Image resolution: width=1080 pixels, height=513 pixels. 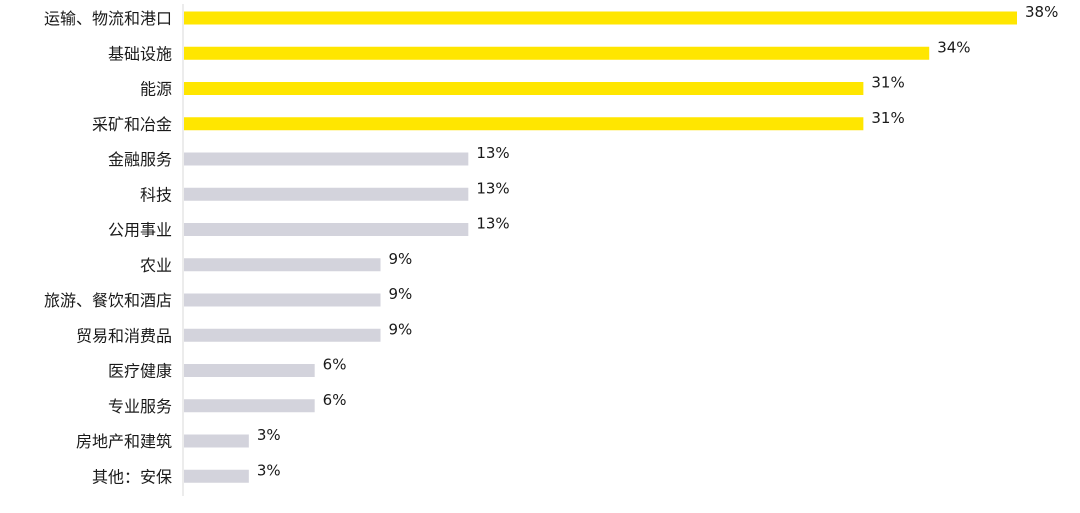 What do you see at coordinates (108, 300) in the screenshot?
I see `category-label-8: 旅游、餐饮和酒店` at bounding box center [108, 300].